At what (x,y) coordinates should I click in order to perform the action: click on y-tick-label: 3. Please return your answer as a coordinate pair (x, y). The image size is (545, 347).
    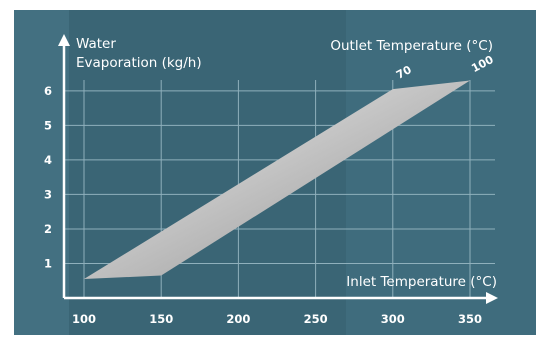
    Looking at the image, I should click on (48, 194).